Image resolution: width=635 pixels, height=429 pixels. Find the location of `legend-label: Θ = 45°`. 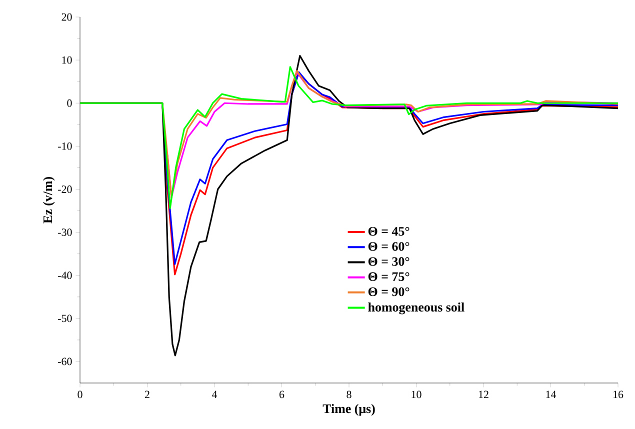

legend-label: Θ = 45° is located at coordinates (389, 231).